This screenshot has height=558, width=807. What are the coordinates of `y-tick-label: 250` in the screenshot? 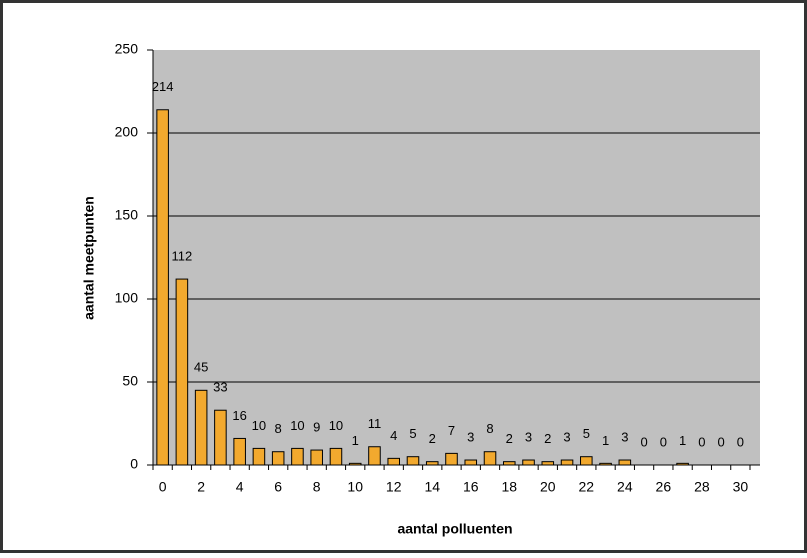 It's located at (127, 49).